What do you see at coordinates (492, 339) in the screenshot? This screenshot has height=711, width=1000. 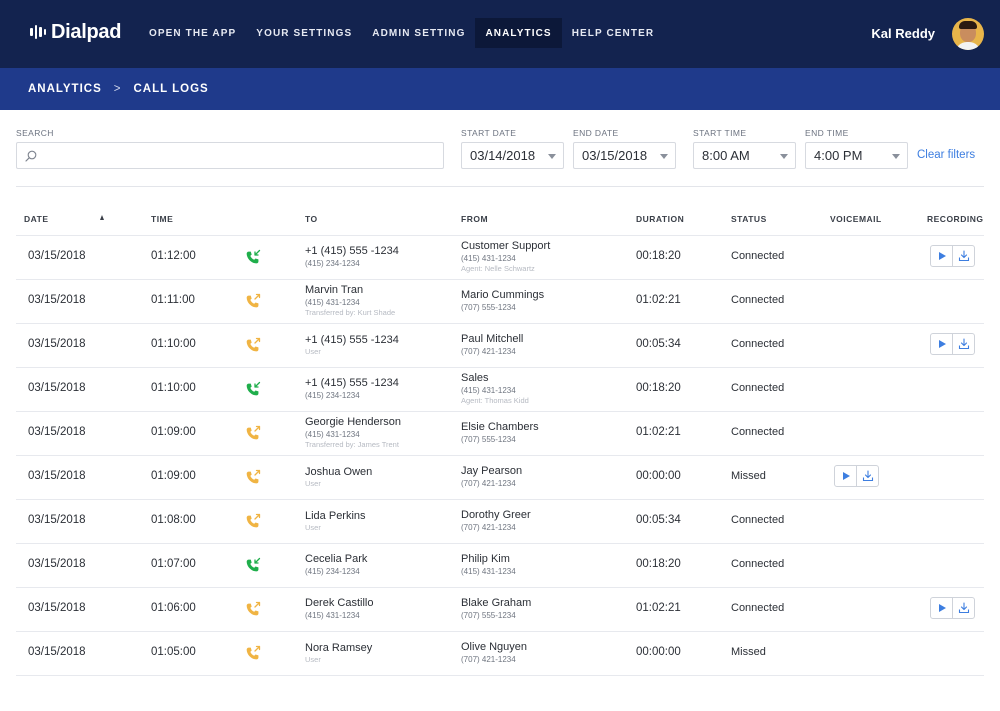 I see `from-name: Paul Mitchell` at bounding box center [492, 339].